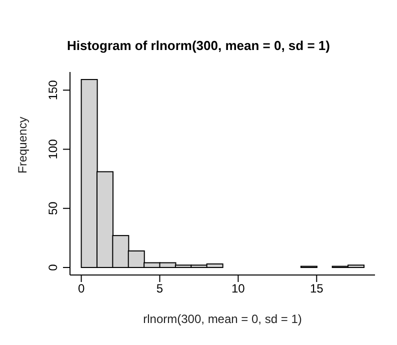 This screenshot has height=345, width=397. What do you see at coordinates (317, 289) in the screenshot?
I see `x-tick-label: 15` at bounding box center [317, 289].